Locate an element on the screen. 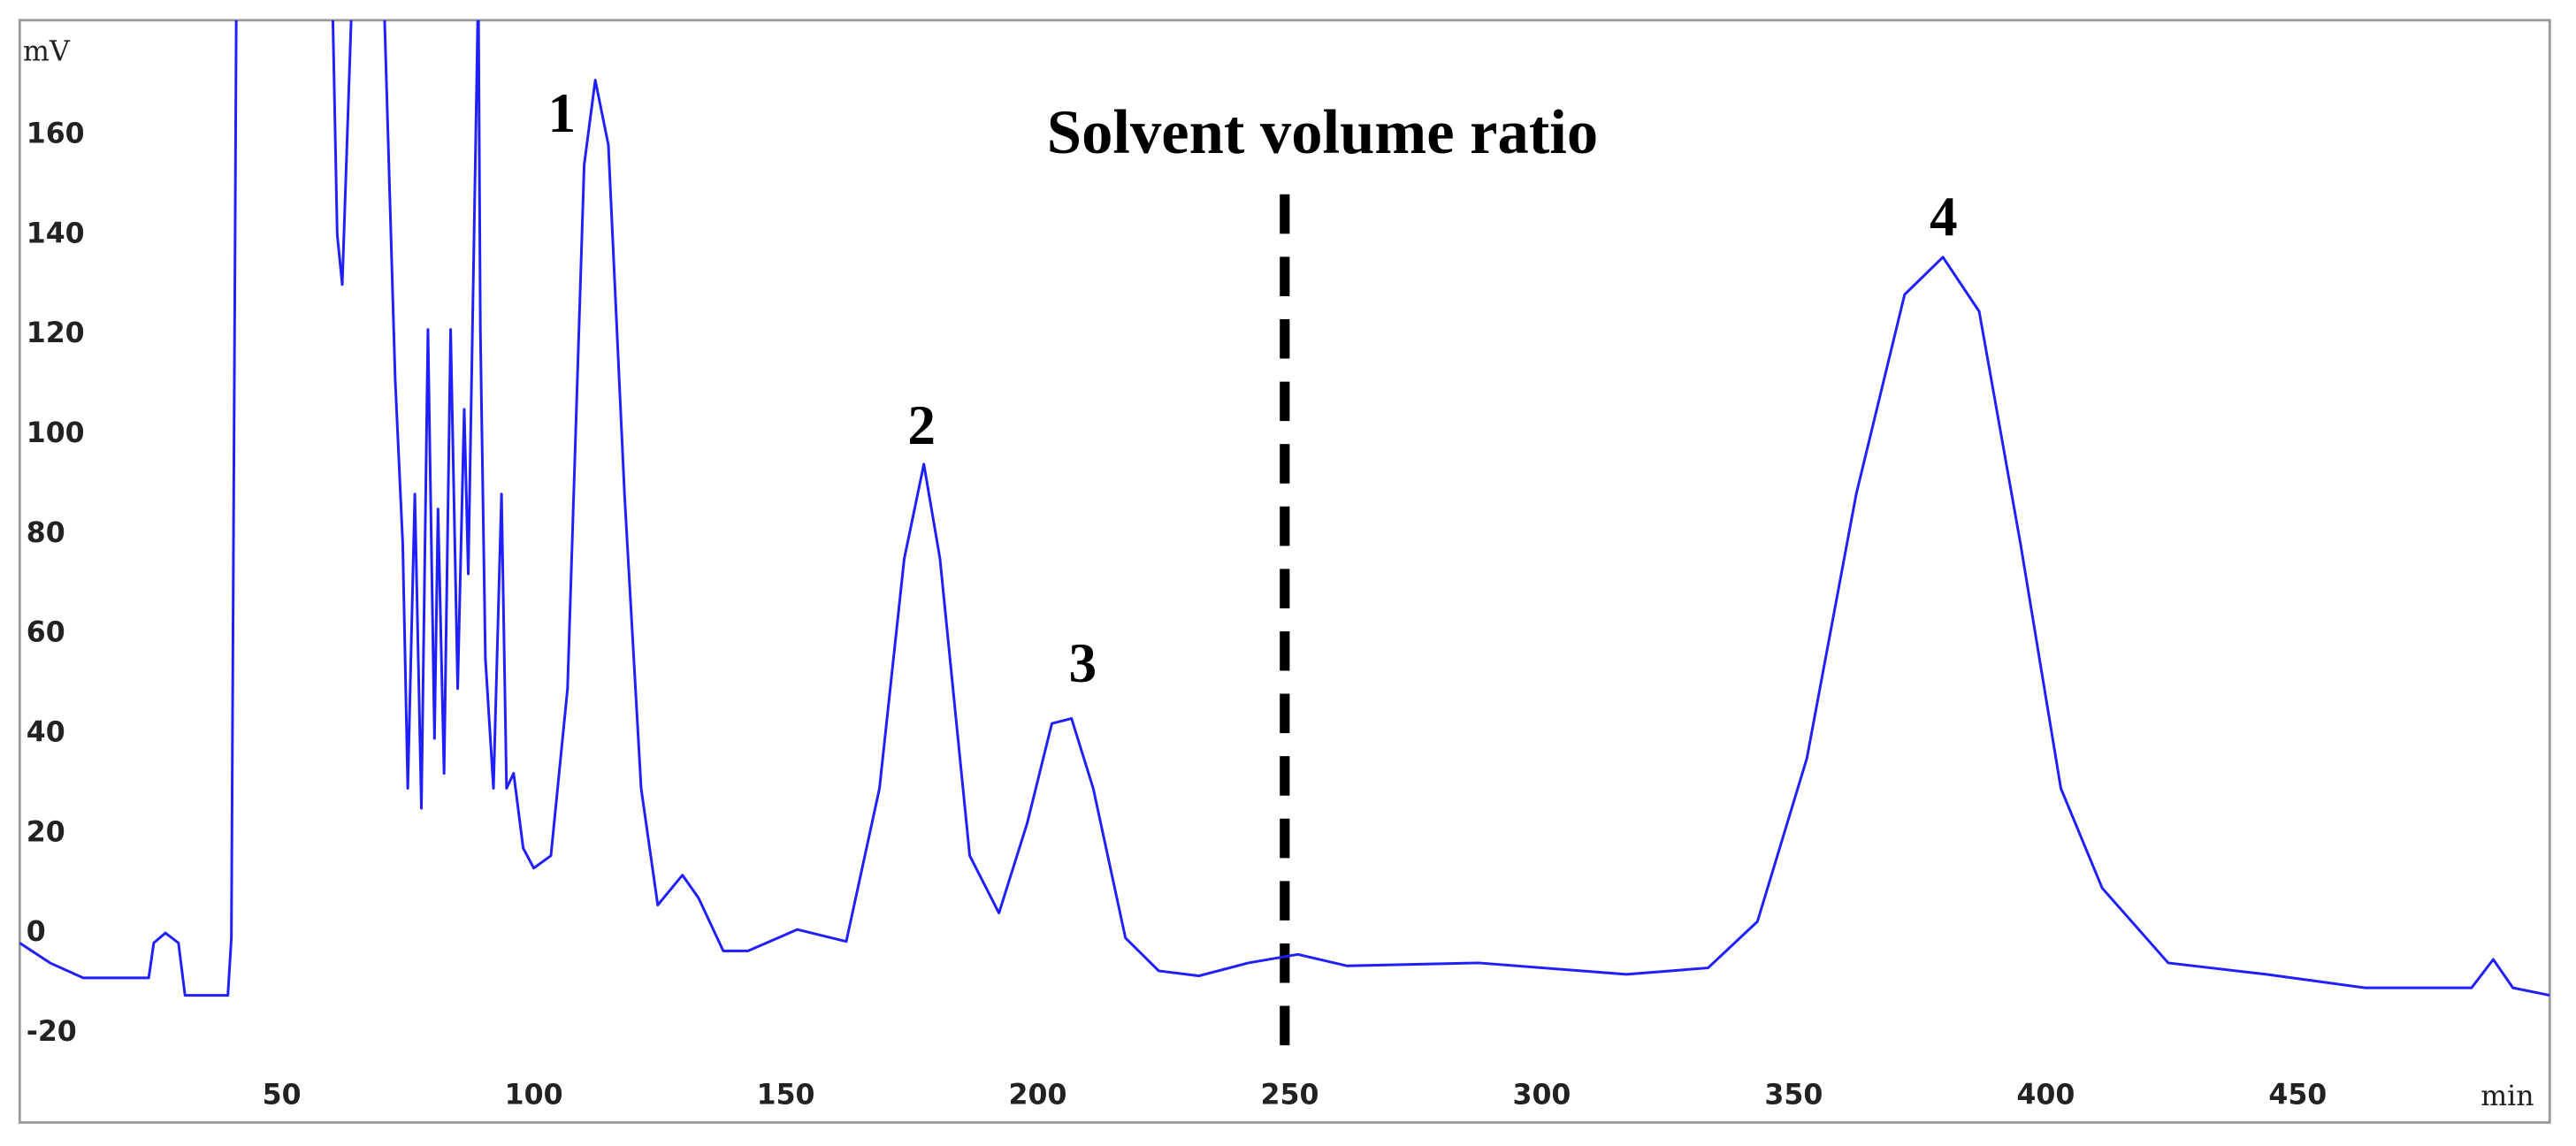 This screenshot has width=2576, height=1146. x-unit: min is located at coordinates (2507, 1097).